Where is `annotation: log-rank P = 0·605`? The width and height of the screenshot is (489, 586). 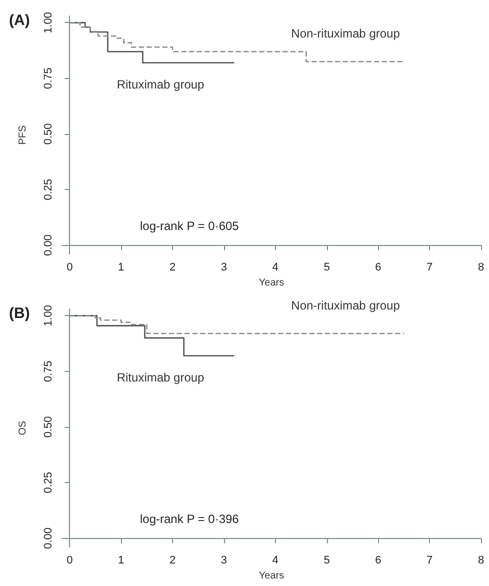
annotation: log-rank P = 0·605 is located at coordinates (190, 226).